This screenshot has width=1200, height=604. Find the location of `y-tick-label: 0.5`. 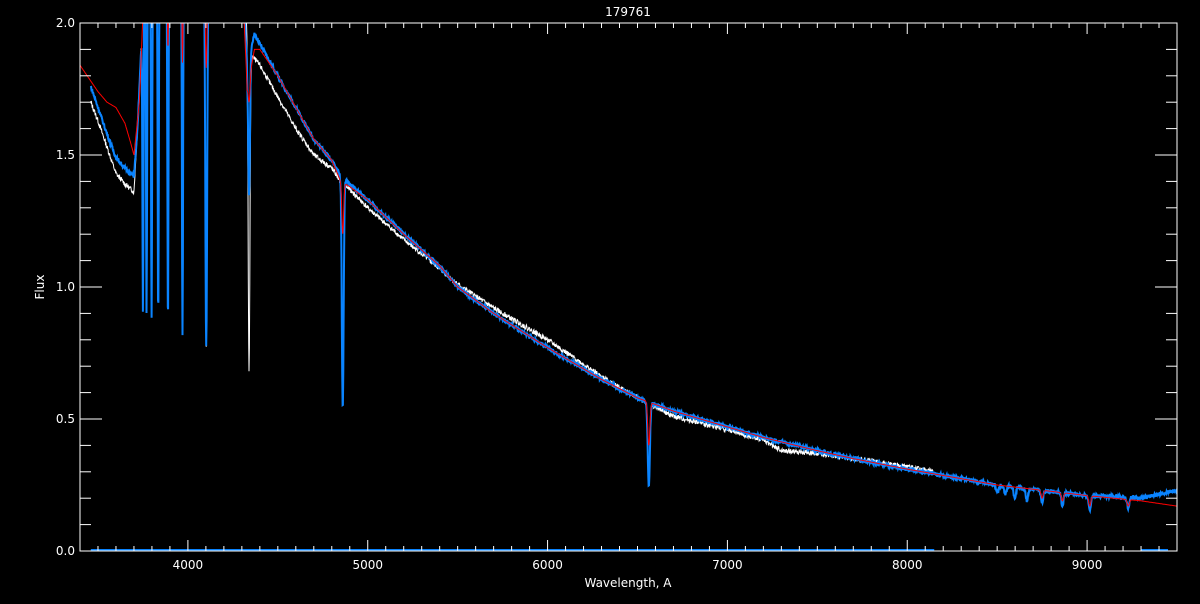

y-tick-label: 0.5 is located at coordinates (65, 419).